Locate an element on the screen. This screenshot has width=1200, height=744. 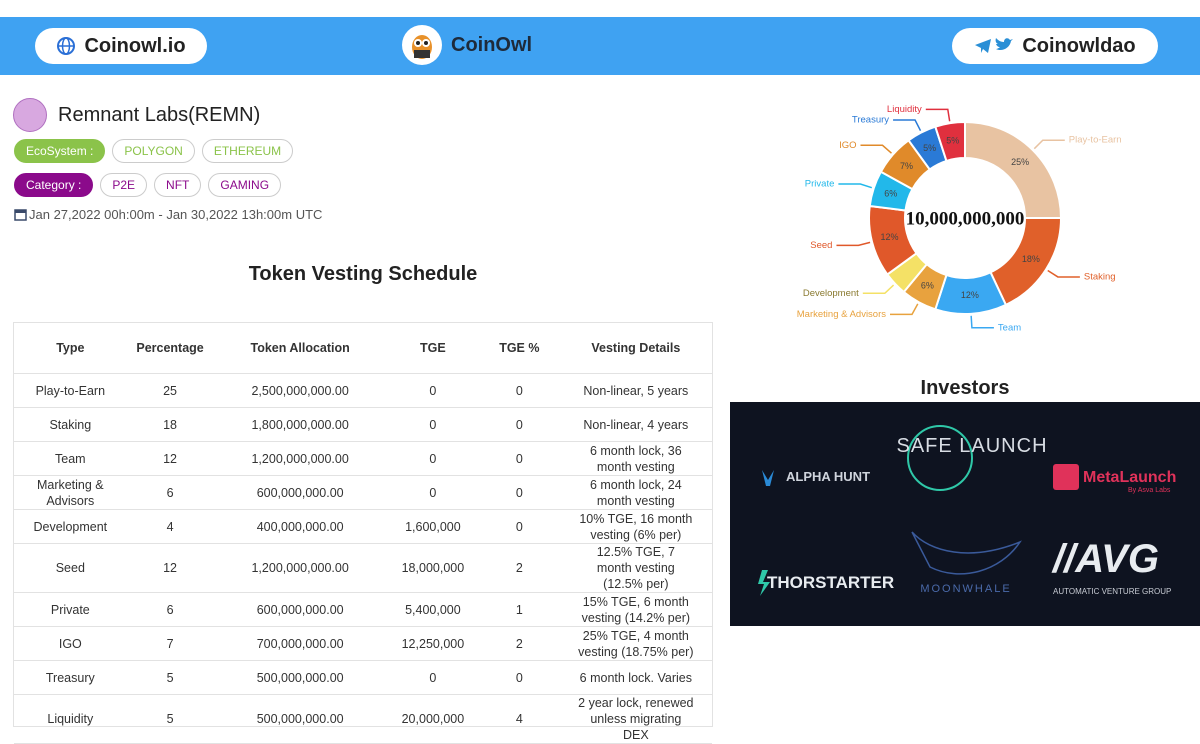
table-cell: 6 is located at coordinates (170, 492).